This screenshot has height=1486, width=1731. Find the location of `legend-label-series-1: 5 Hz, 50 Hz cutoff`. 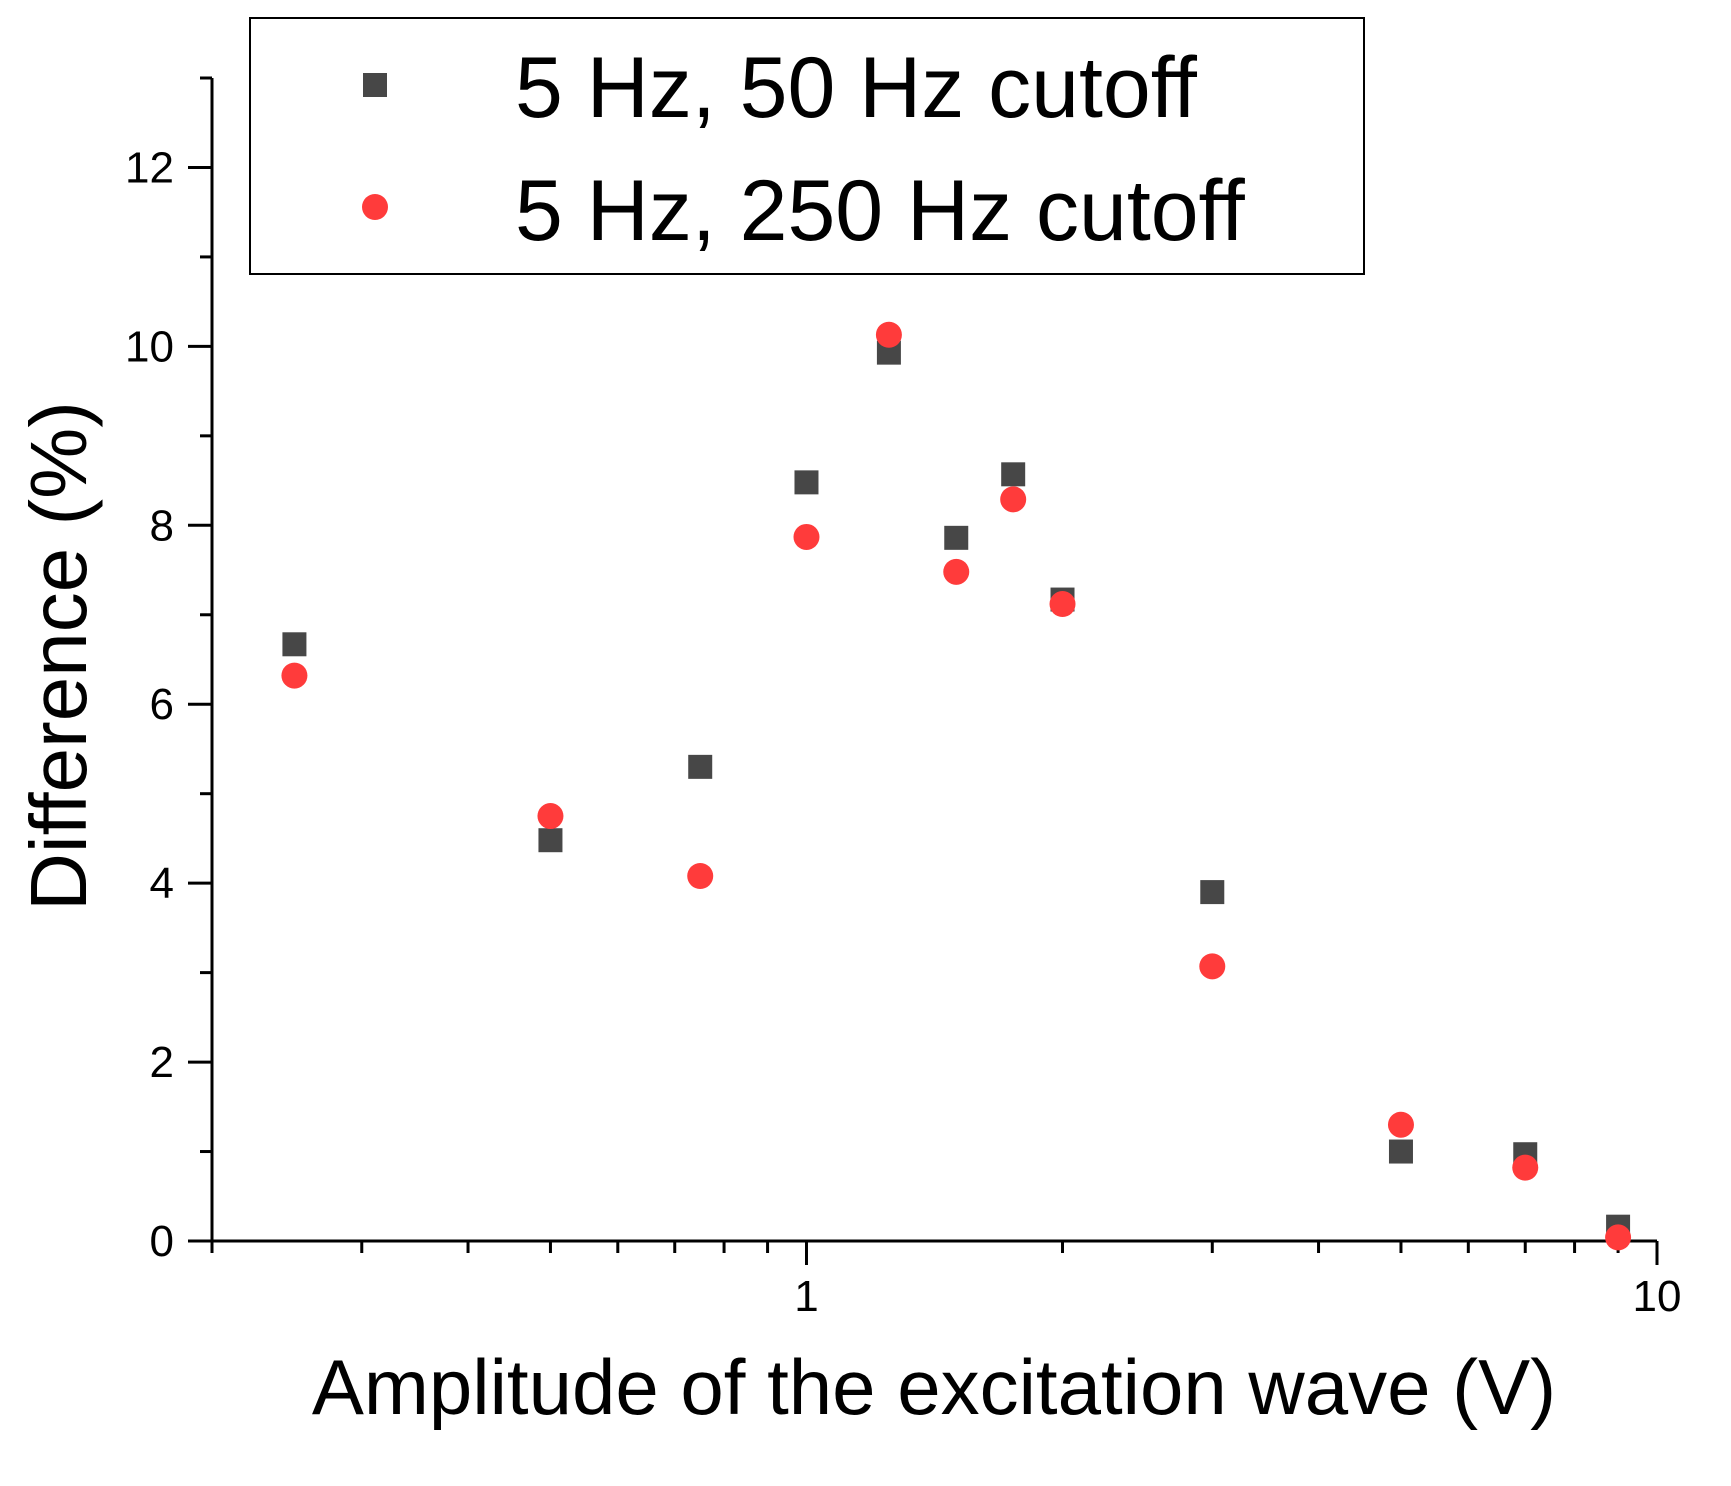

legend-label-series-1: 5 Hz, 50 Hz cutoff is located at coordinates (856, 88).